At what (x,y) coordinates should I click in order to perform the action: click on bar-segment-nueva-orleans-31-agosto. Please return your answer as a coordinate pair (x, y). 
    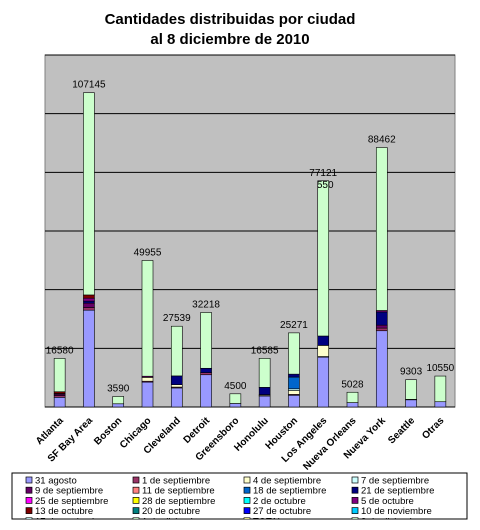
    Looking at the image, I should click on (352, 405).